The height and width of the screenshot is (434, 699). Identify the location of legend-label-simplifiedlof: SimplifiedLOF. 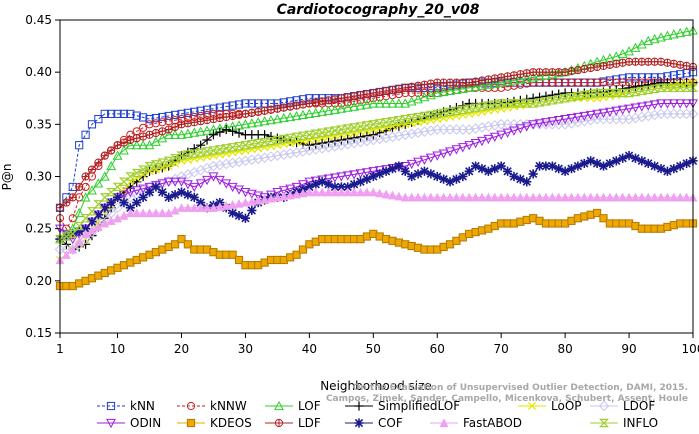
(419, 406).